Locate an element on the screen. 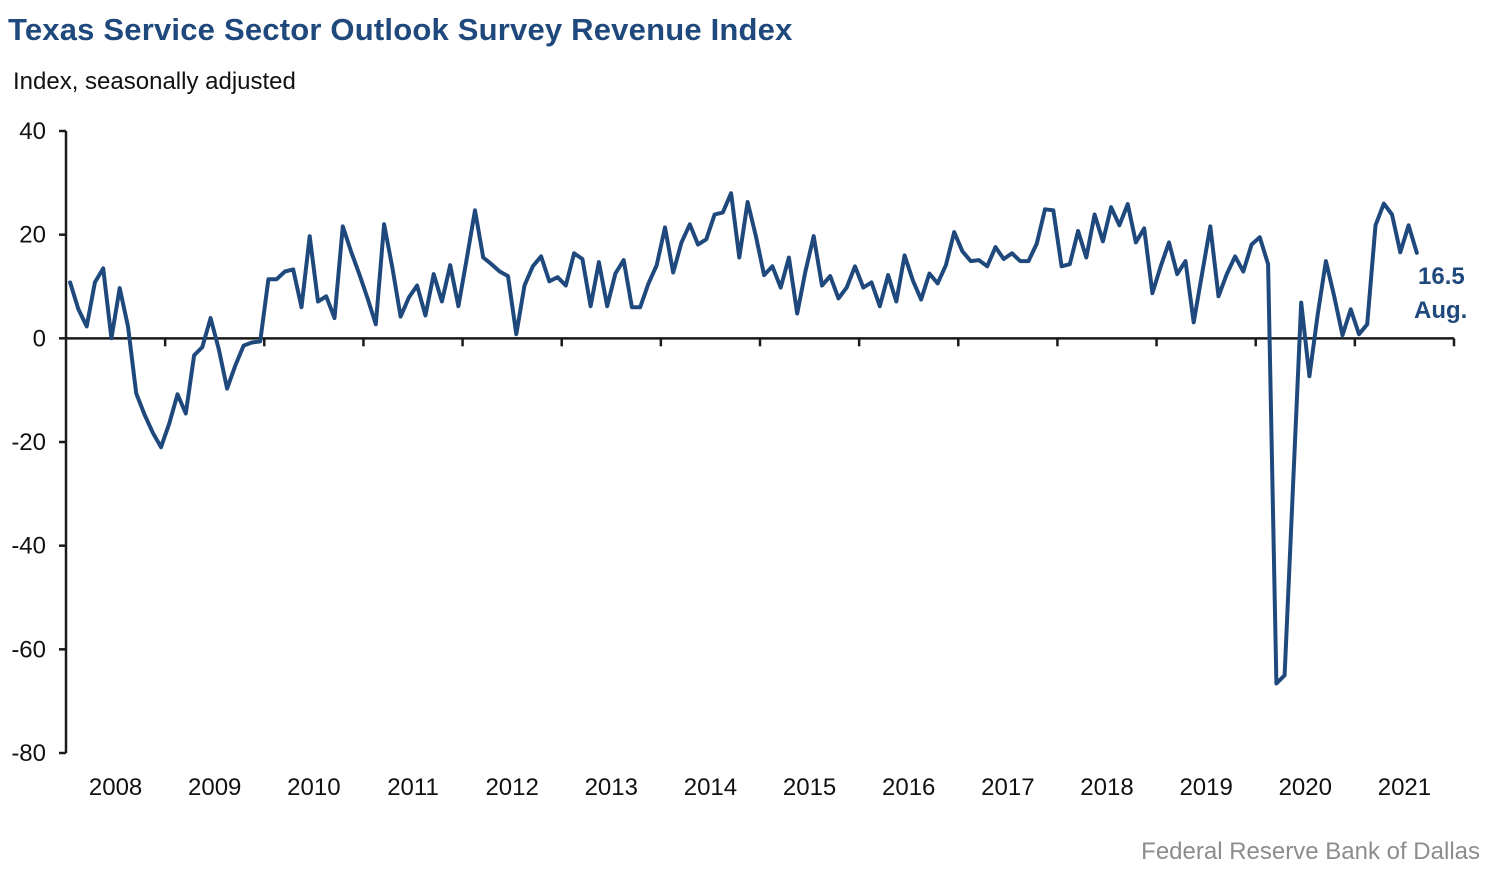 The height and width of the screenshot is (882, 1493). end-annotation: 16.5 Aug. is located at coordinates (1440, 293).